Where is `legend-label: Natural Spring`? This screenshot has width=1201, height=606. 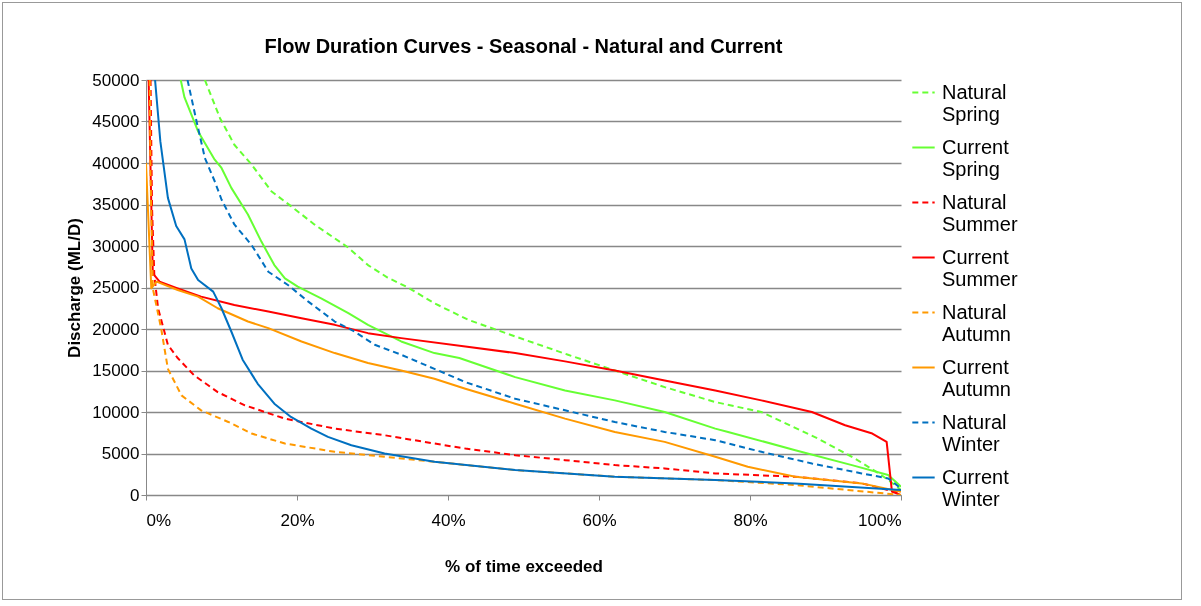 legend-label: Natural Spring is located at coordinates (974, 102).